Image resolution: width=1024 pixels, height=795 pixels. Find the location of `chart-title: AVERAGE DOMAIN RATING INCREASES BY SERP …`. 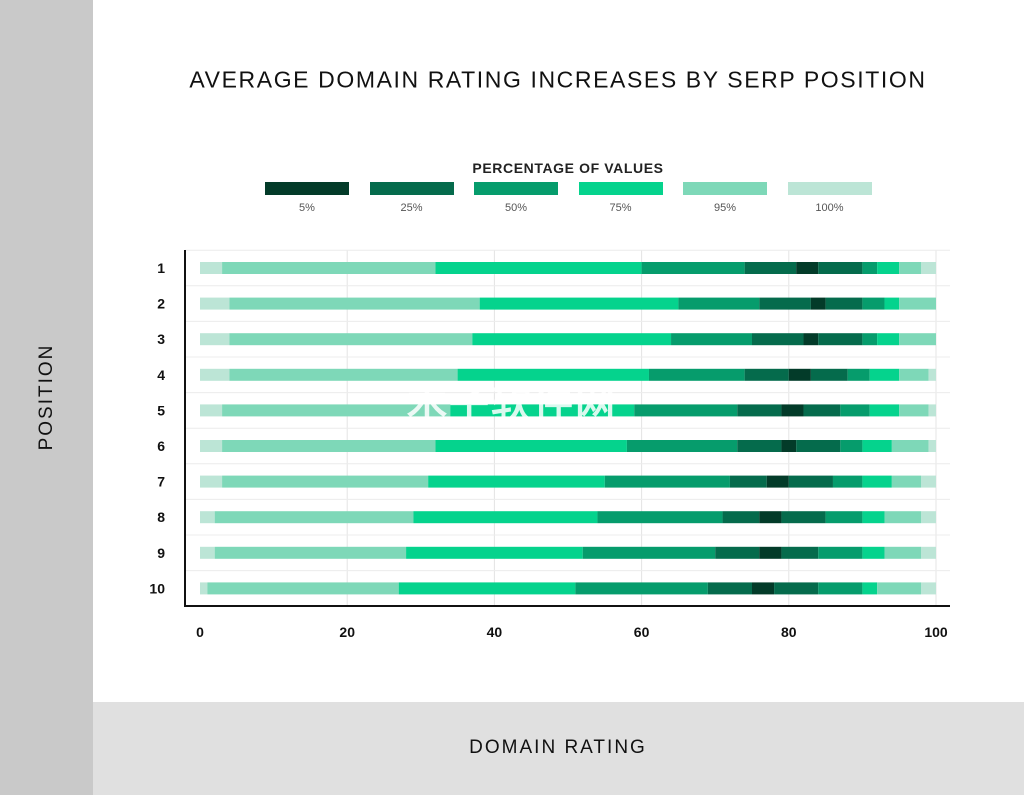

chart-title: AVERAGE DOMAIN RATING INCREASES BY SERP … is located at coordinates (558, 79).